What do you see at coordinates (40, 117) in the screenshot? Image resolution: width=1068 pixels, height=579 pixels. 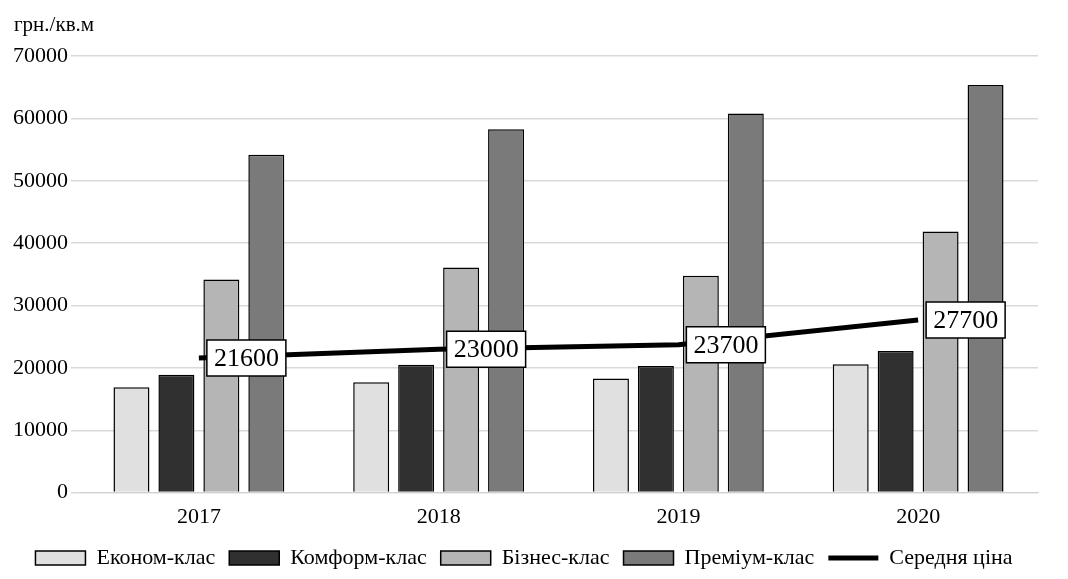 I see `y-tick-label: 60000` at bounding box center [40, 117].